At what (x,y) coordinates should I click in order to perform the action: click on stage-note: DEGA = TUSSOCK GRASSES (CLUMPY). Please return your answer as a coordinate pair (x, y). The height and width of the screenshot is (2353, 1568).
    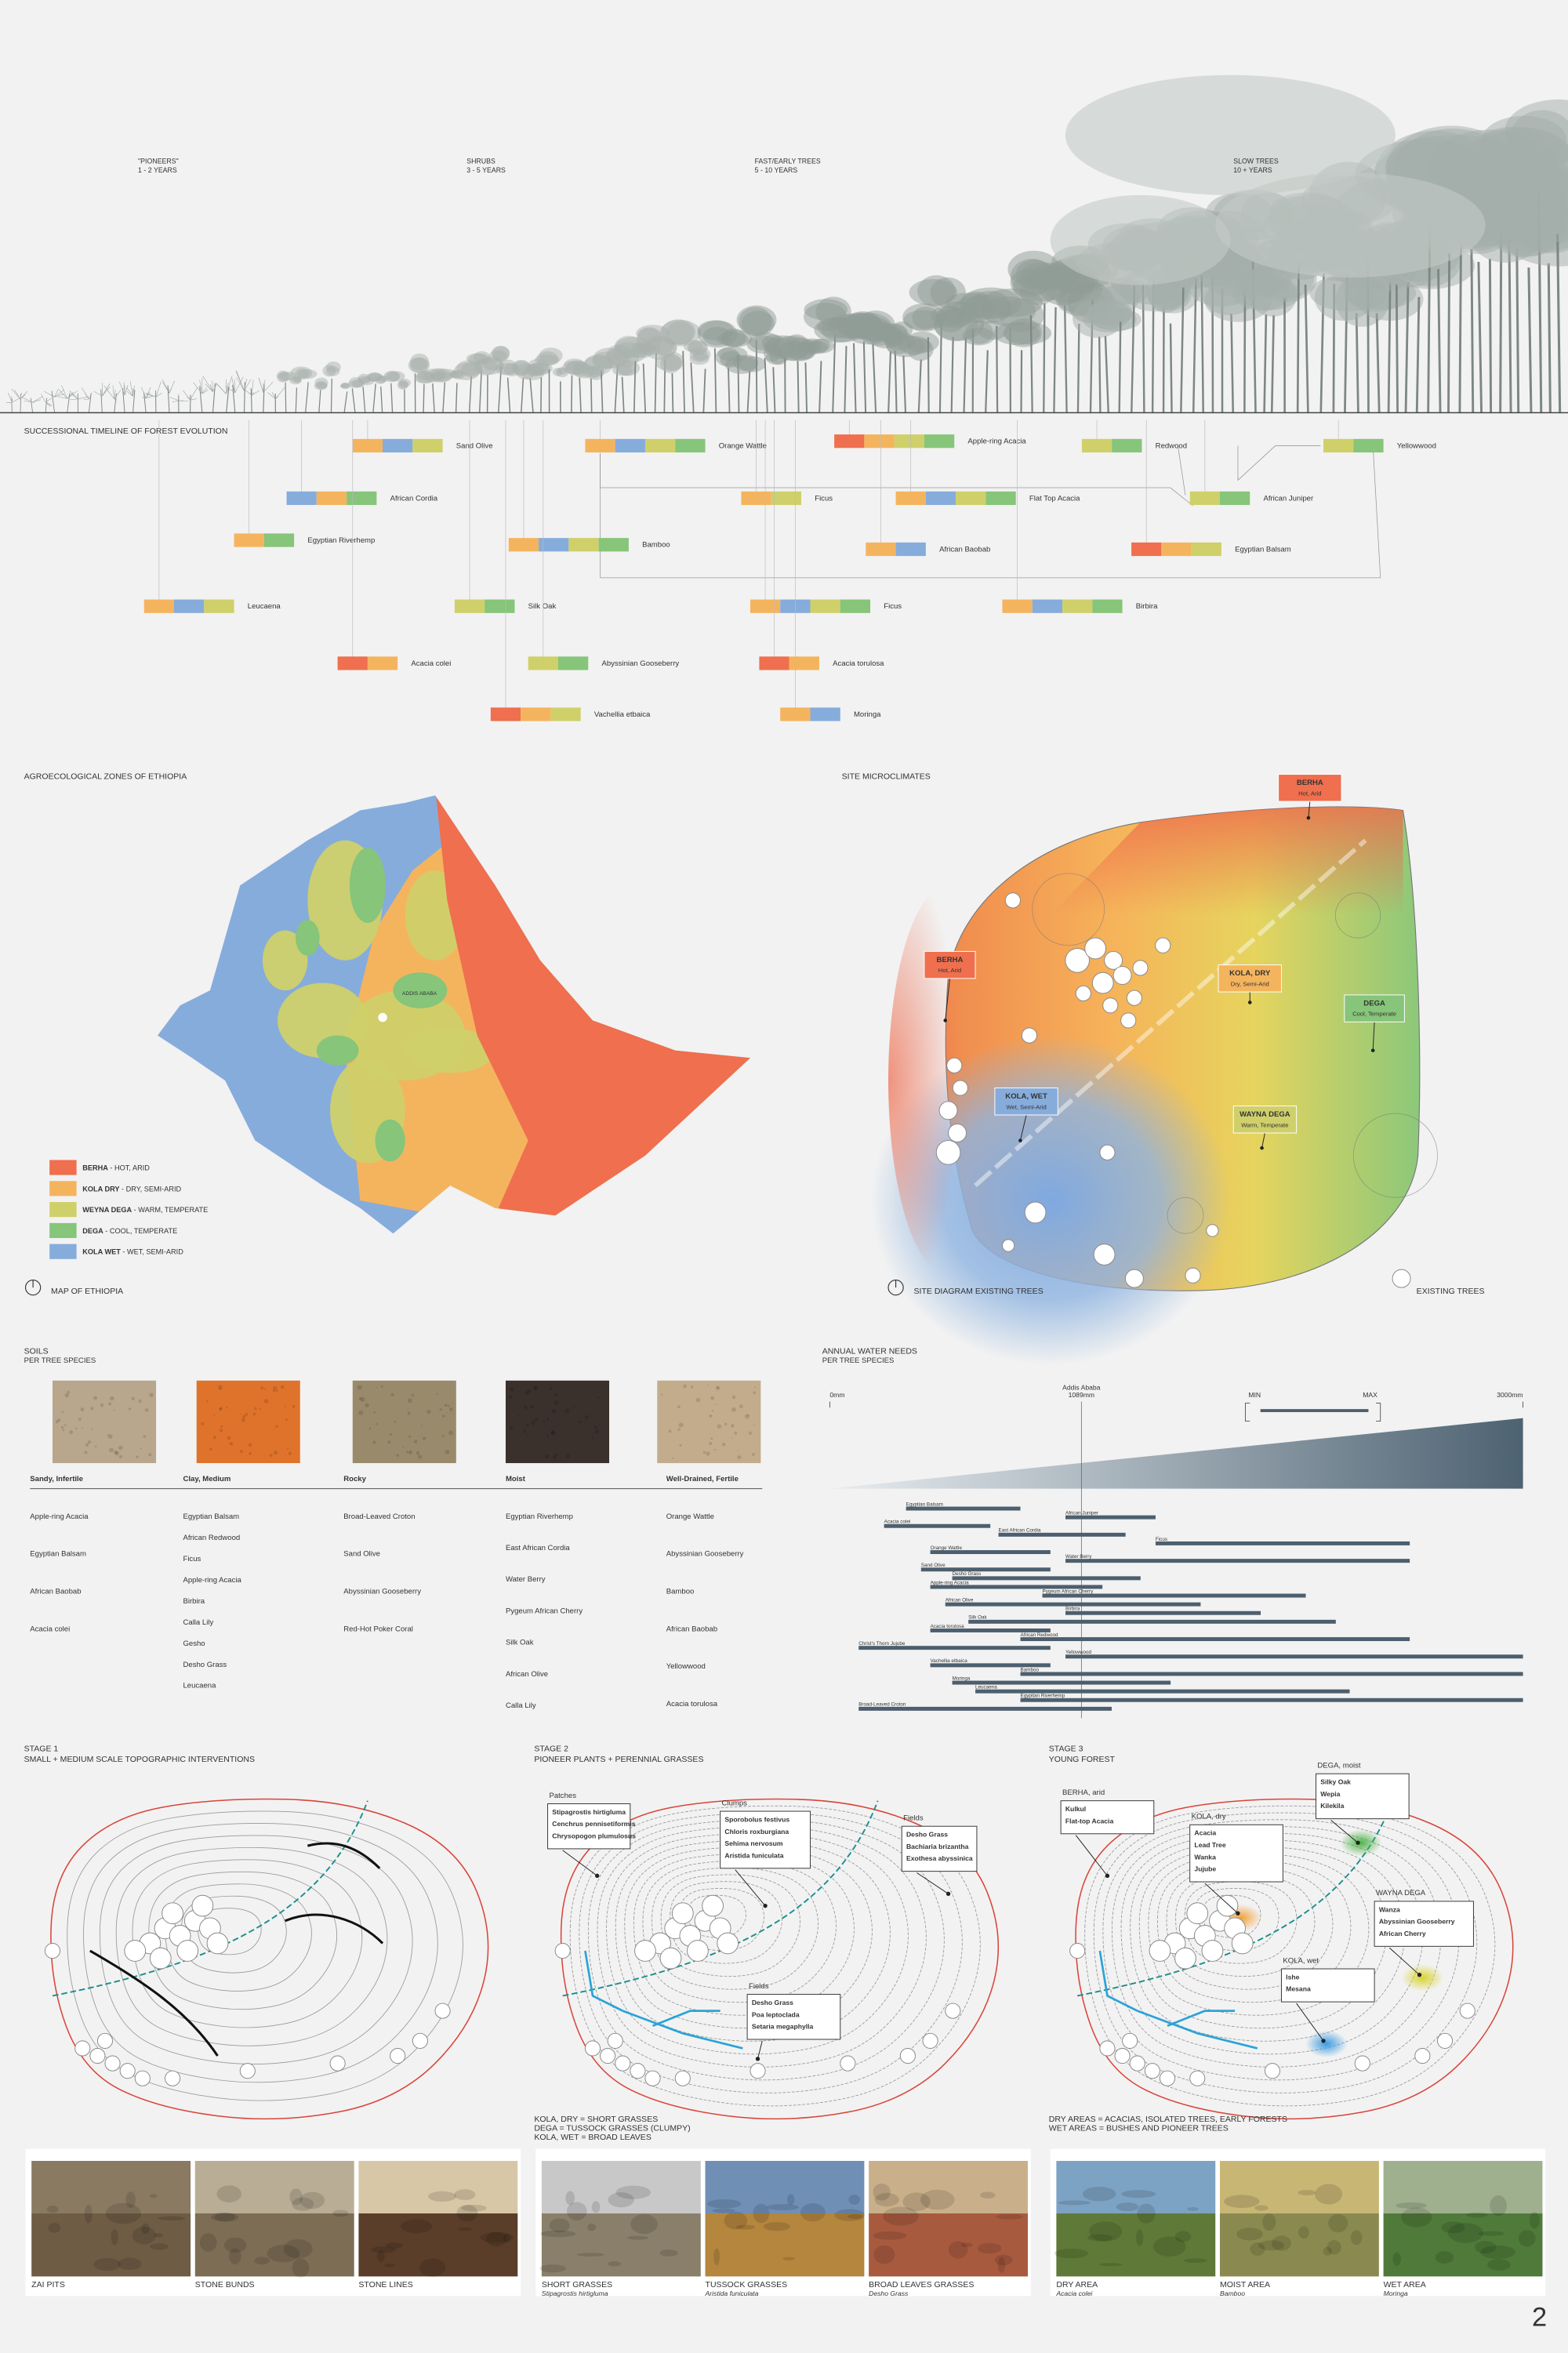
    Looking at the image, I should click on (612, 2129).